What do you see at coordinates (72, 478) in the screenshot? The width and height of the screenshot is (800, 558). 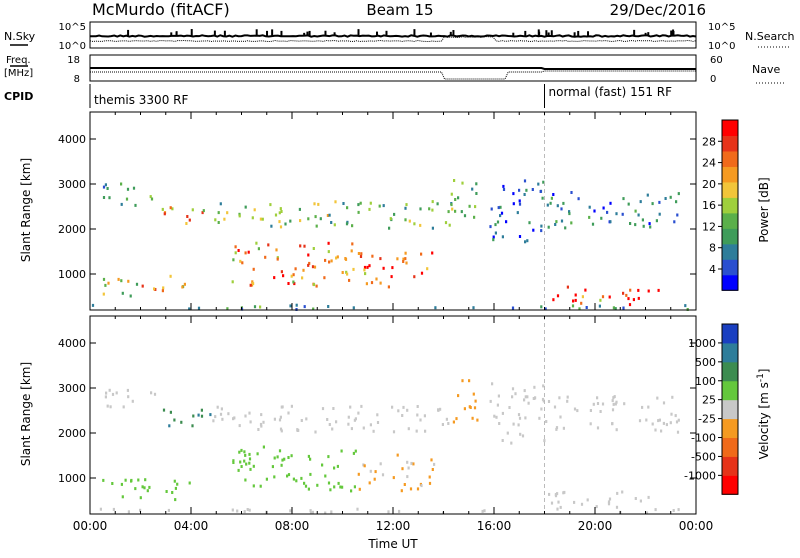 I see `y-tick-label: 1000` at bounding box center [72, 478].